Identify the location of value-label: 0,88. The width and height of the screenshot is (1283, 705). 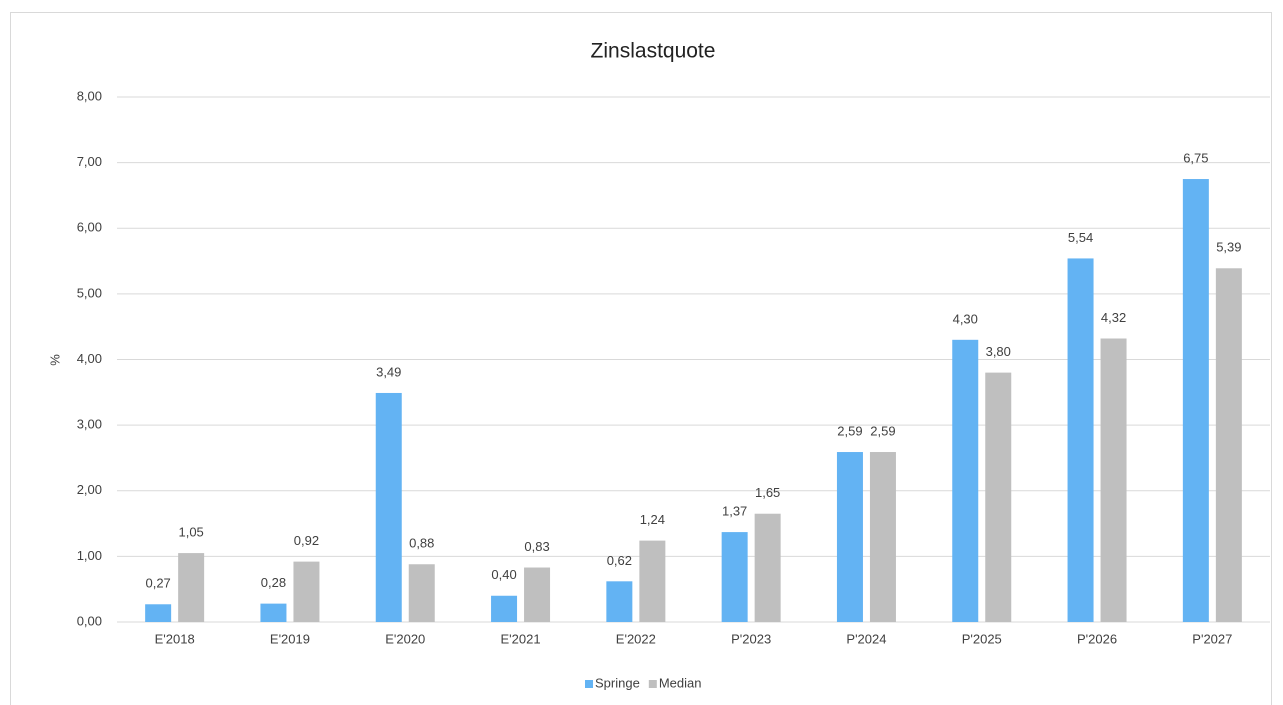
(421, 543).